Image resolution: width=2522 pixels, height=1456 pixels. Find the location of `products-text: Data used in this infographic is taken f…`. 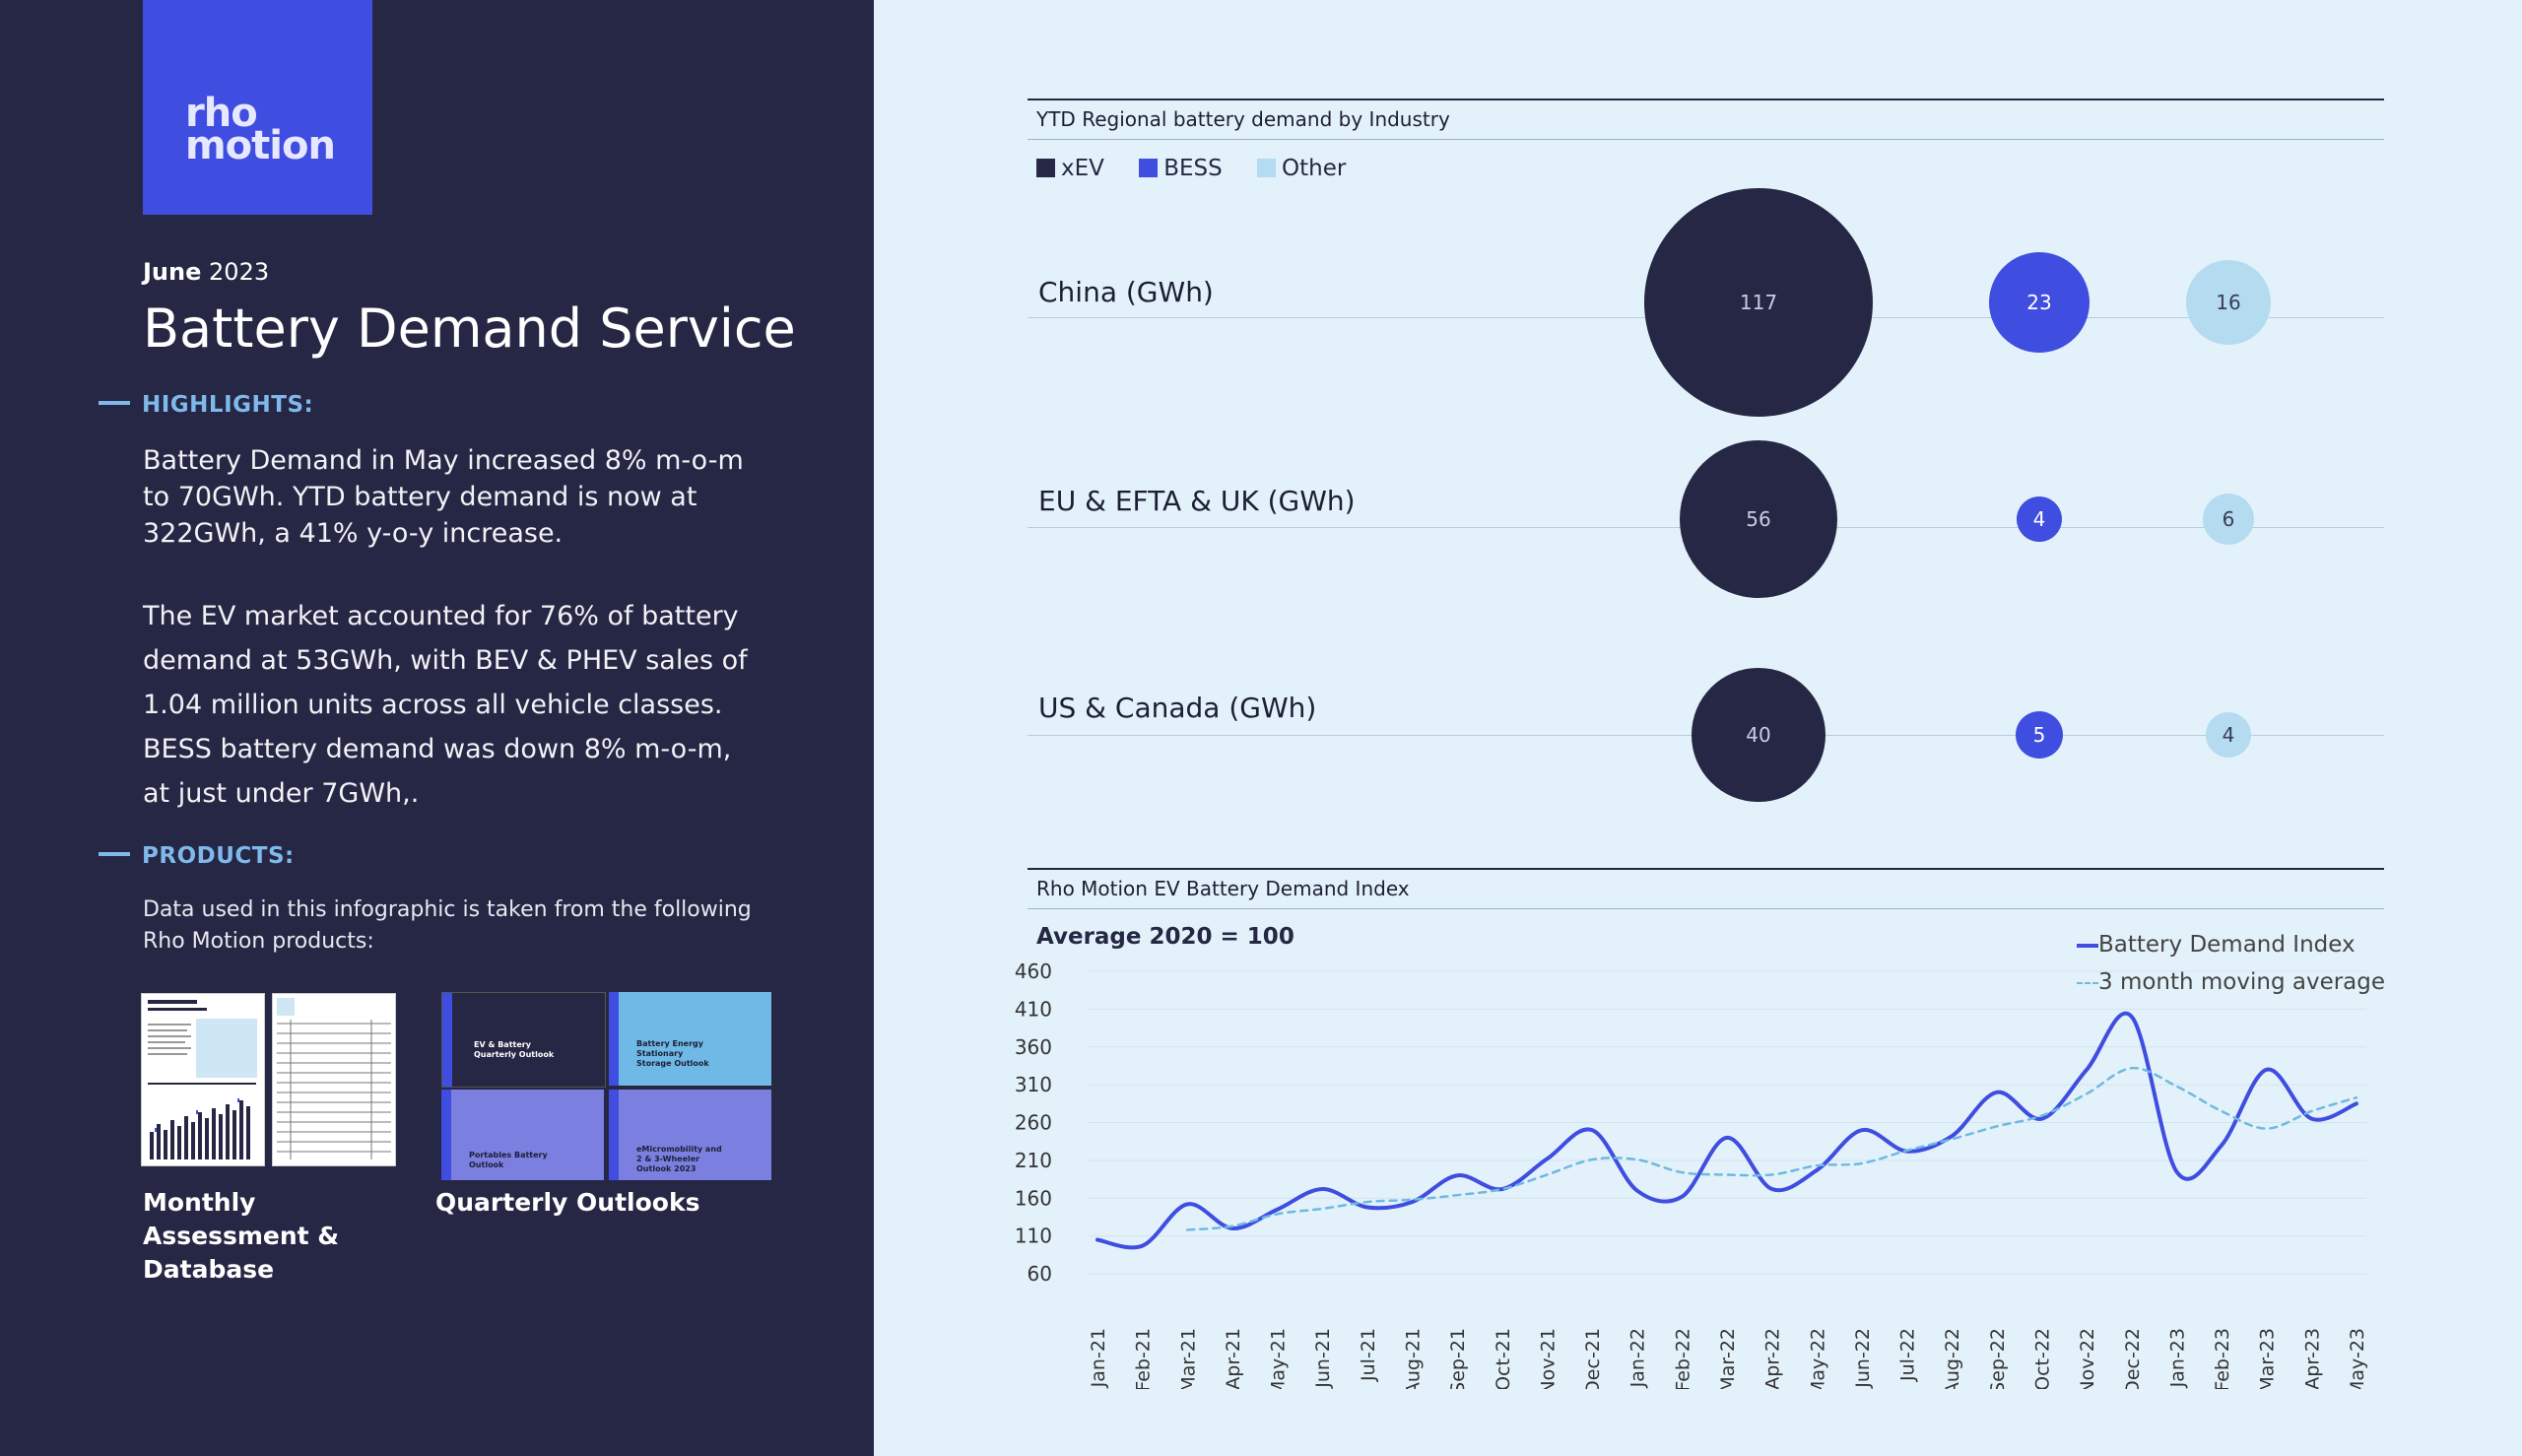

products-text: Data used in this infographic is taken f… is located at coordinates (447, 925).